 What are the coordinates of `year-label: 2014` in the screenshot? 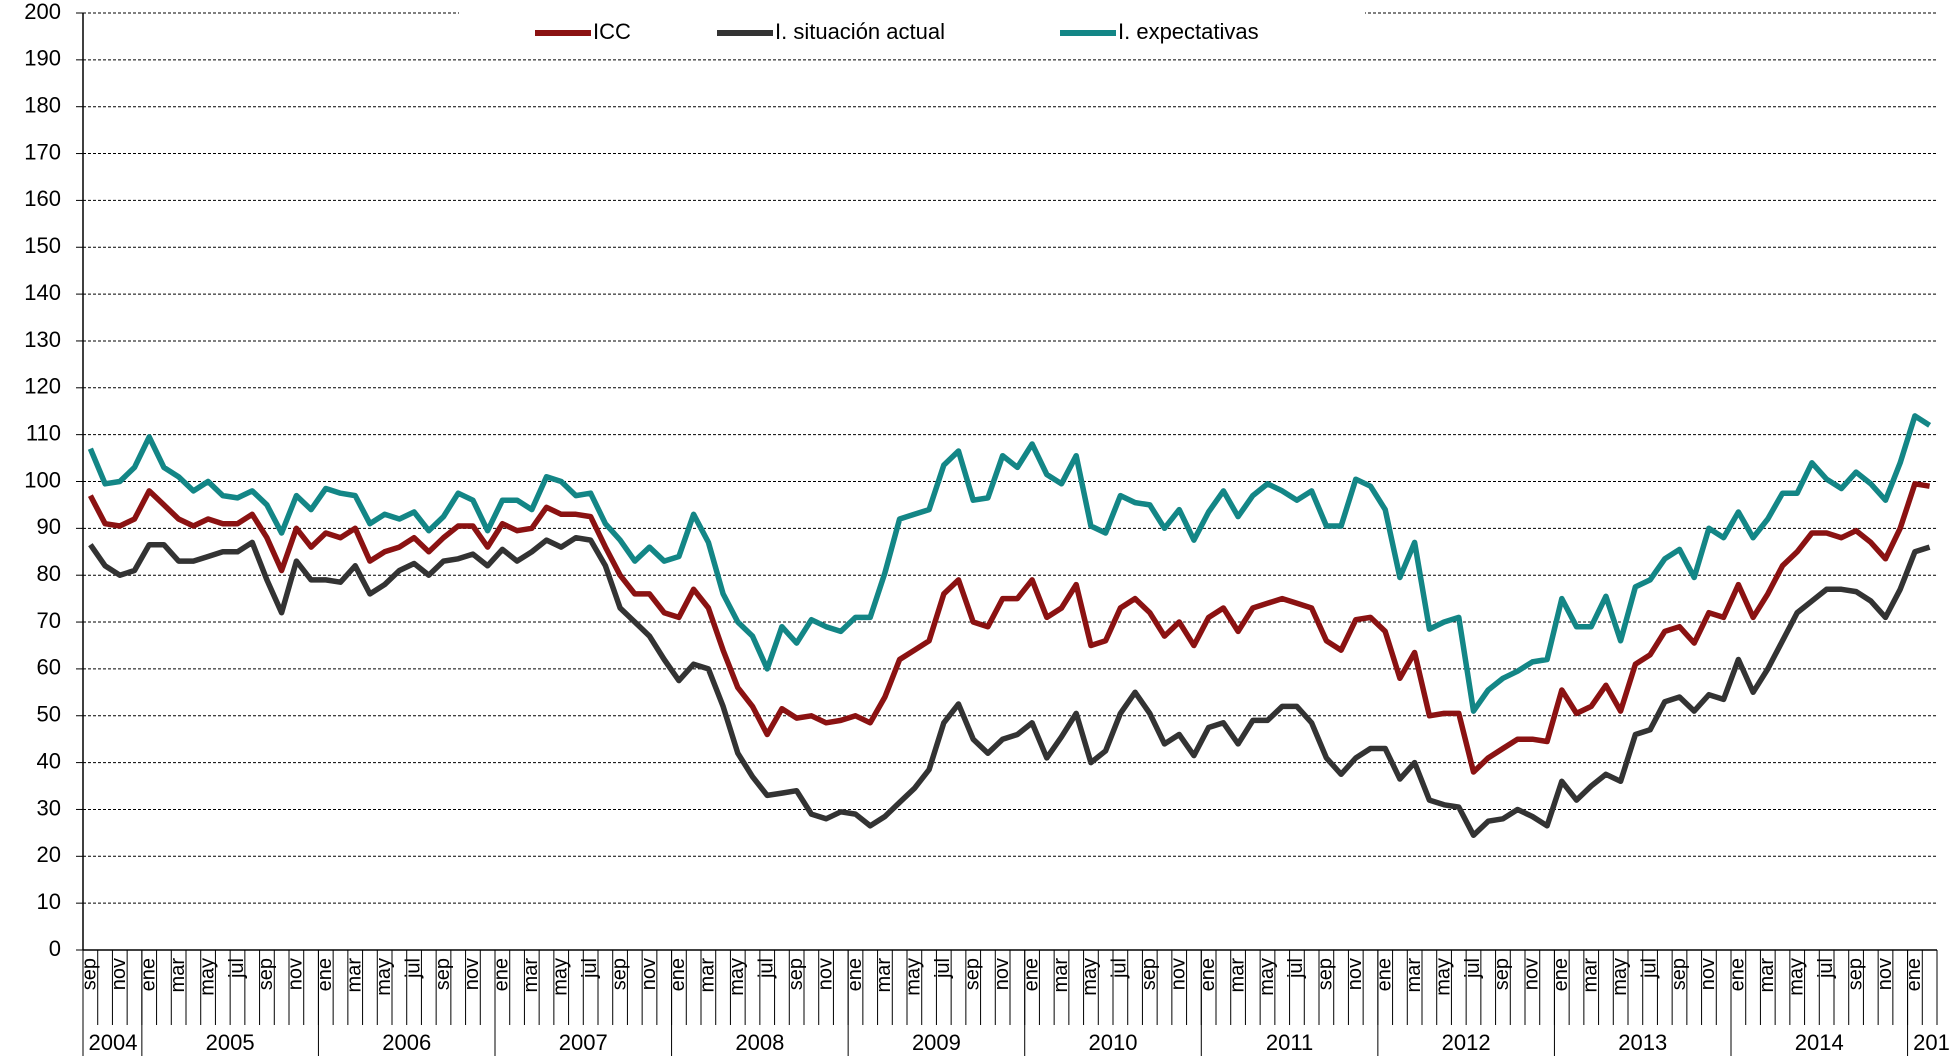 It's located at (1819, 1042).